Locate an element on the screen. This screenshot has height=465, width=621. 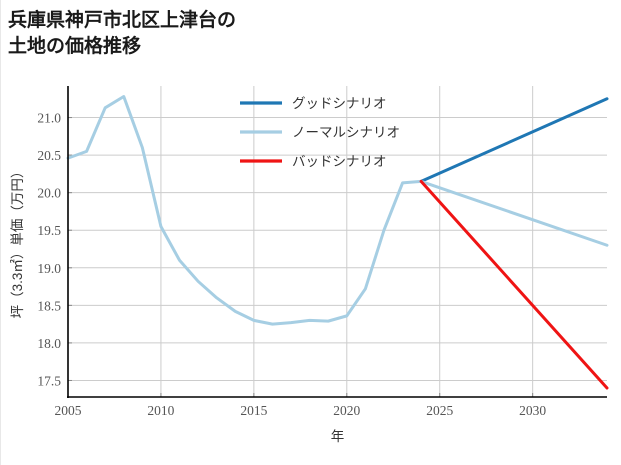
x-tick-label: 2025 is located at coordinates (439, 410).